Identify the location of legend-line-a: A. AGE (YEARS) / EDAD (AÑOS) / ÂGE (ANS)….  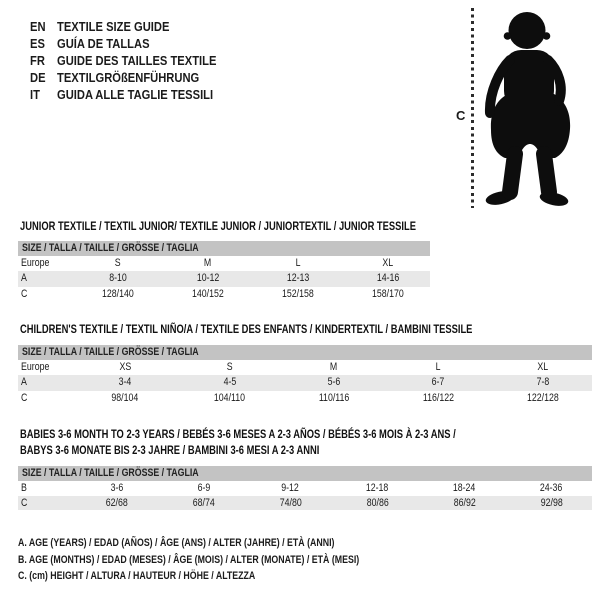
(176, 543).